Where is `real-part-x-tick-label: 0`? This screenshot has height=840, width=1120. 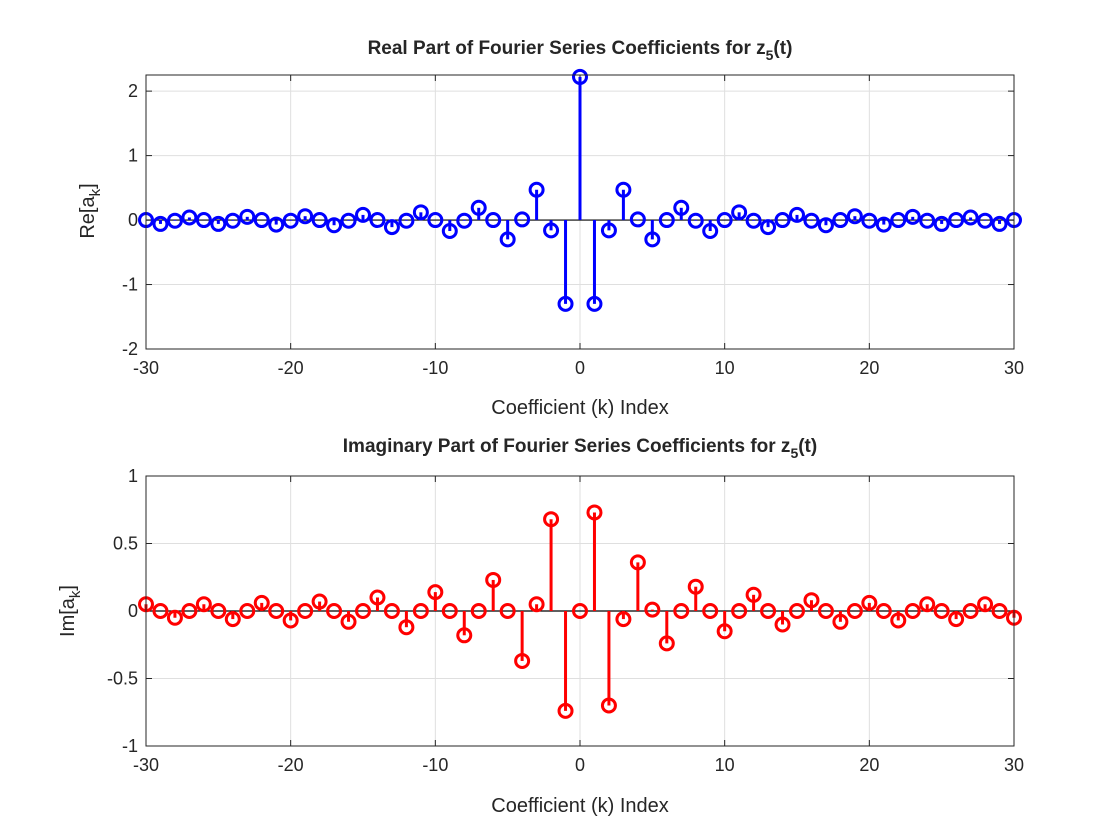
real-part-x-tick-label: 0 is located at coordinates (580, 368).